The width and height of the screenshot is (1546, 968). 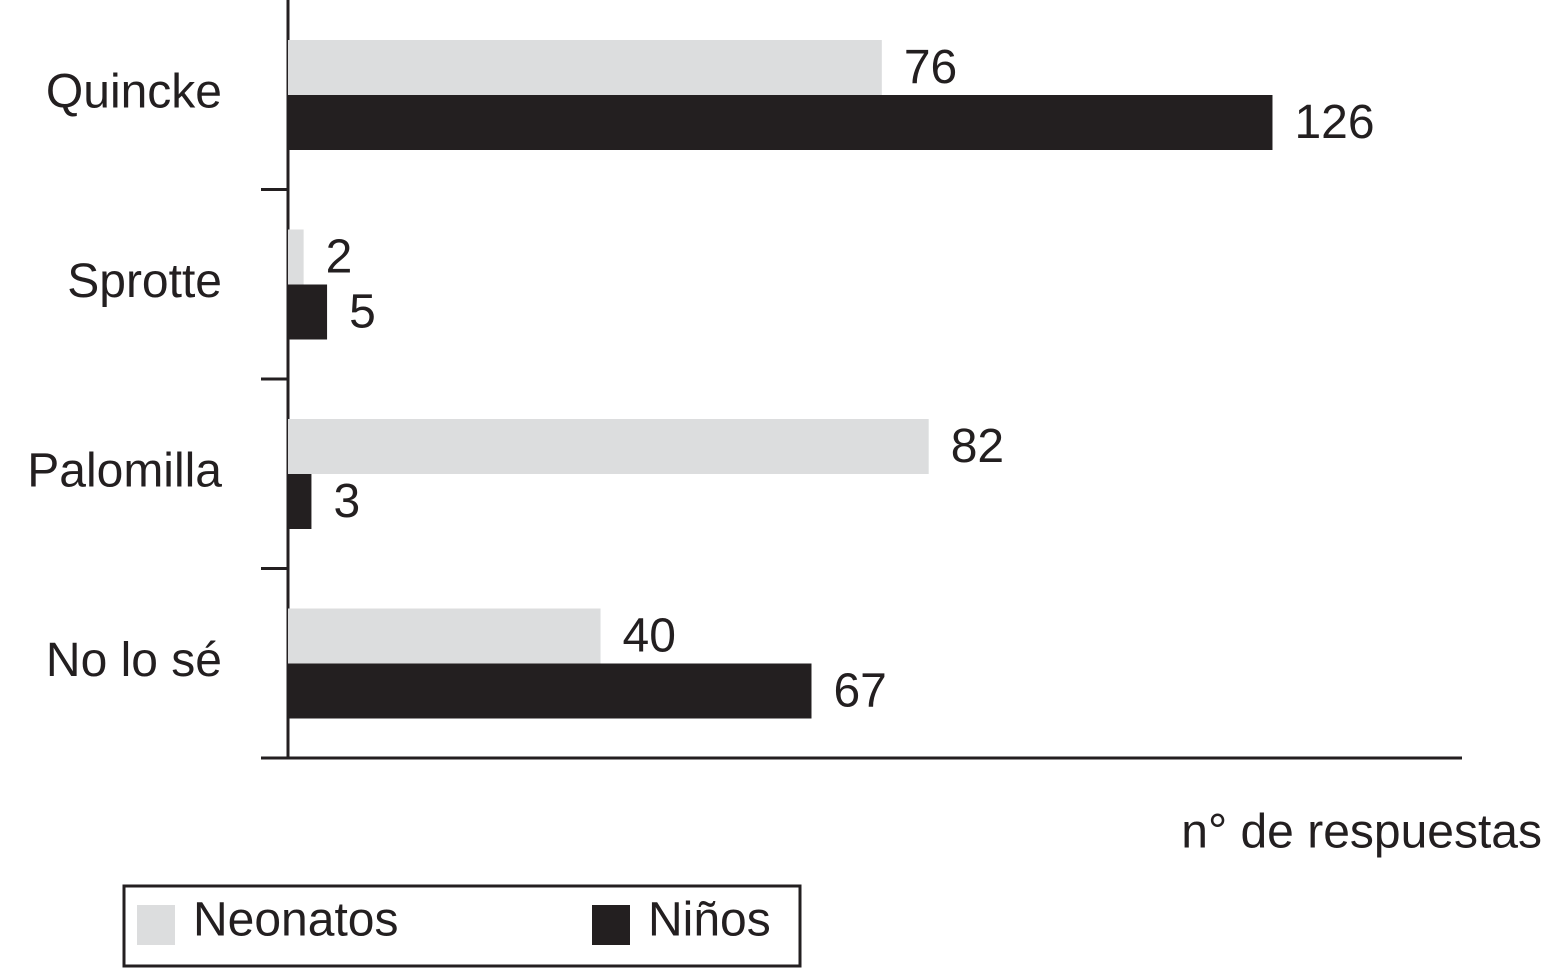 I want to click on legend-label: Niños, so click(x=709, y=920).